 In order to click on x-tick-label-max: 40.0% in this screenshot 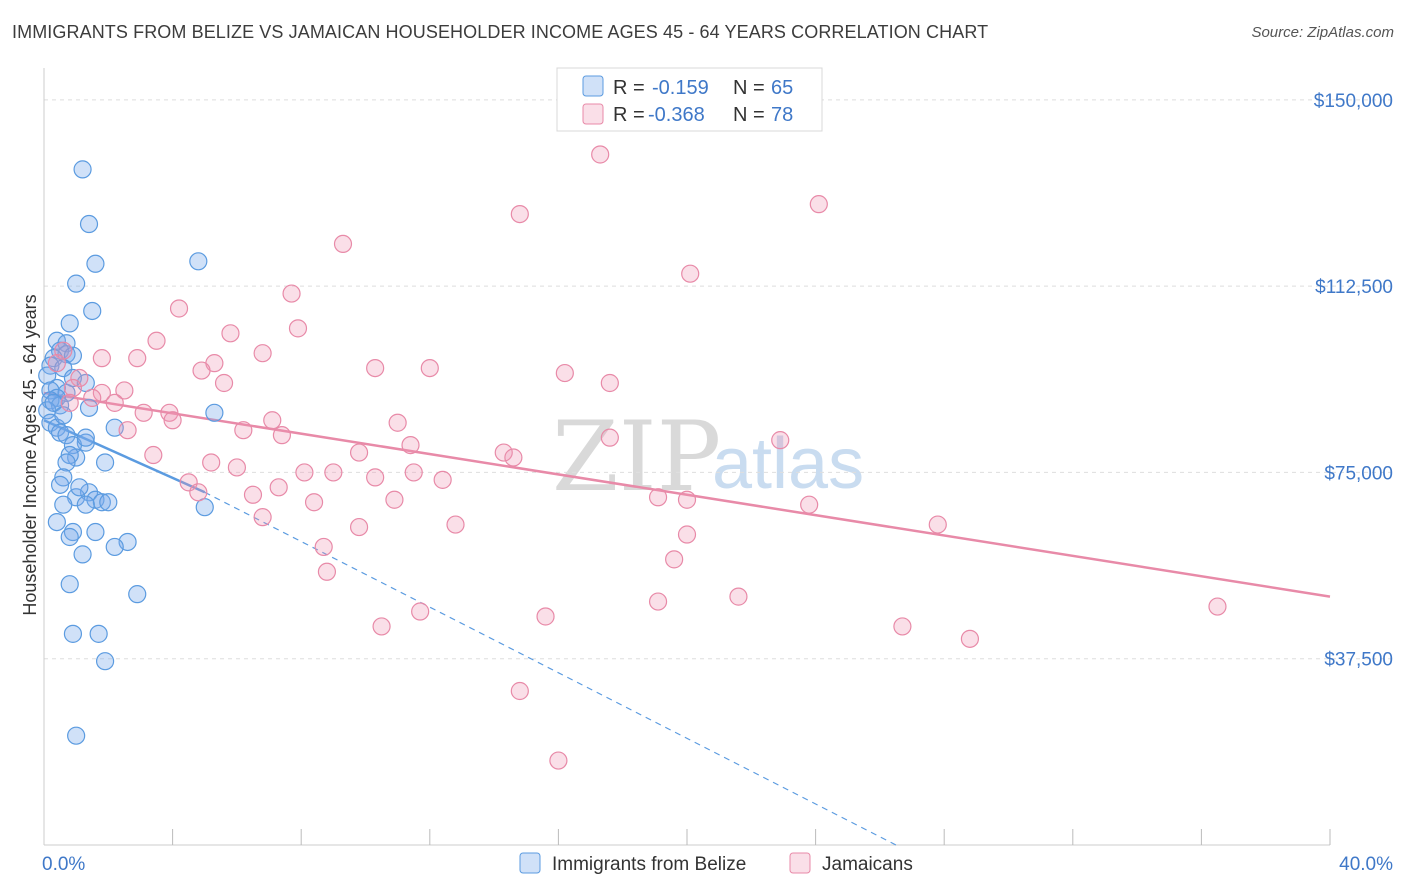, I will do `click(1366, 864)`.